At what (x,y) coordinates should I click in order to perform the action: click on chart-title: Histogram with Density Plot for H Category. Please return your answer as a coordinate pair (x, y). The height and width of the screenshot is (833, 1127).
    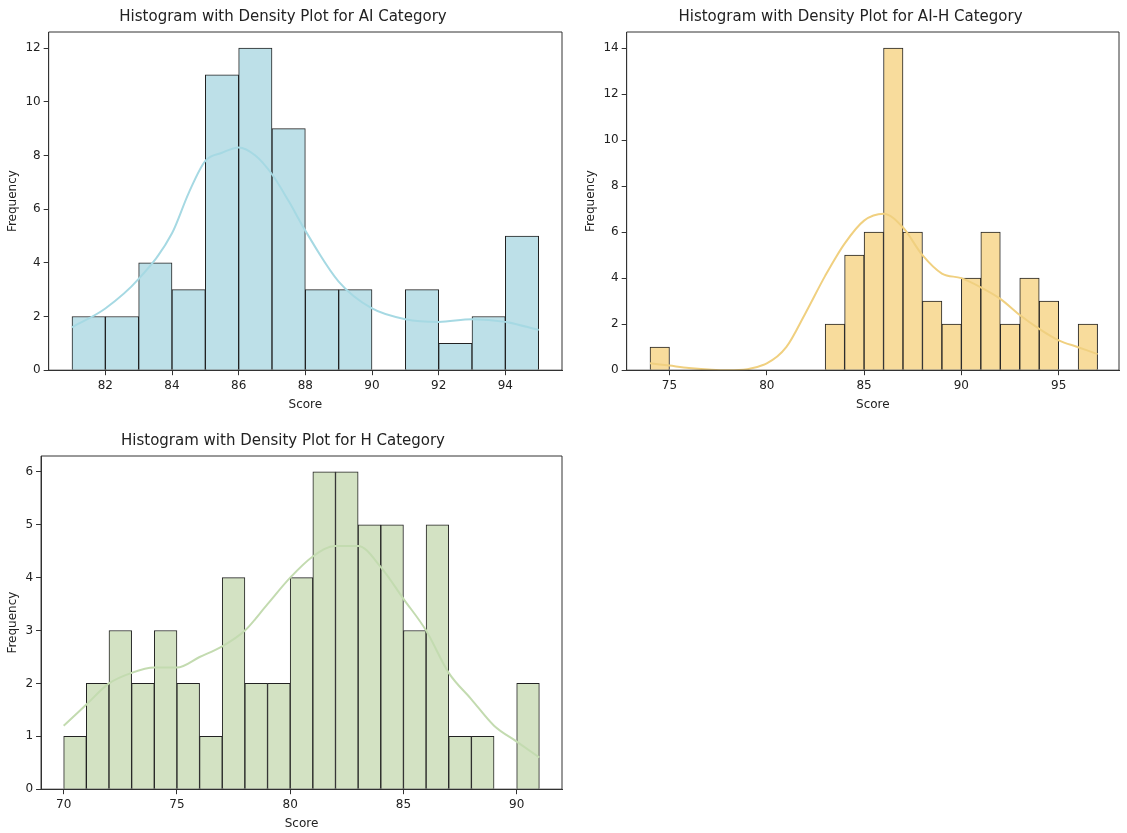
    Looking at the image, I should click on (283, 439).